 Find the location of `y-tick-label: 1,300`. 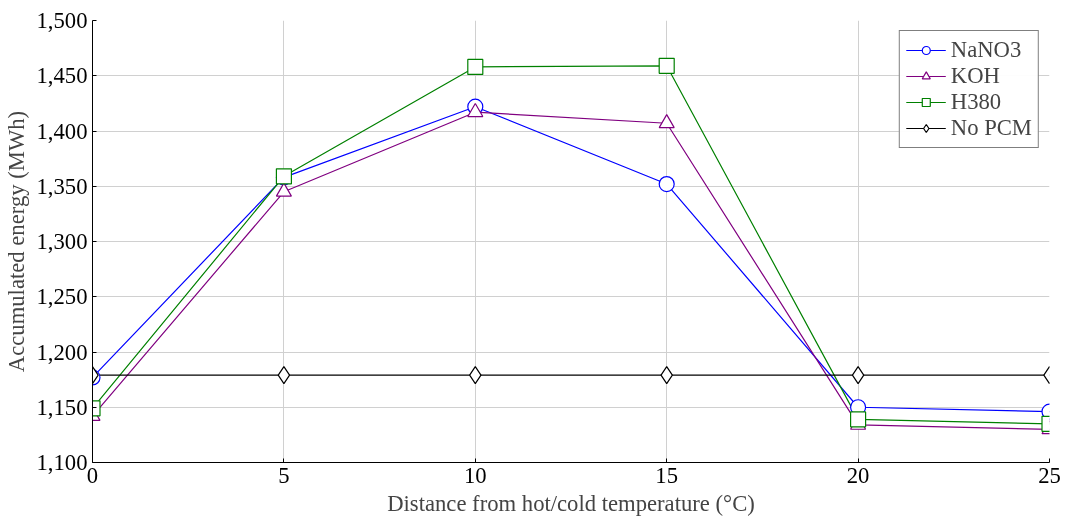

y-tick-label: 1,300 is located at coordinates (62, 241).